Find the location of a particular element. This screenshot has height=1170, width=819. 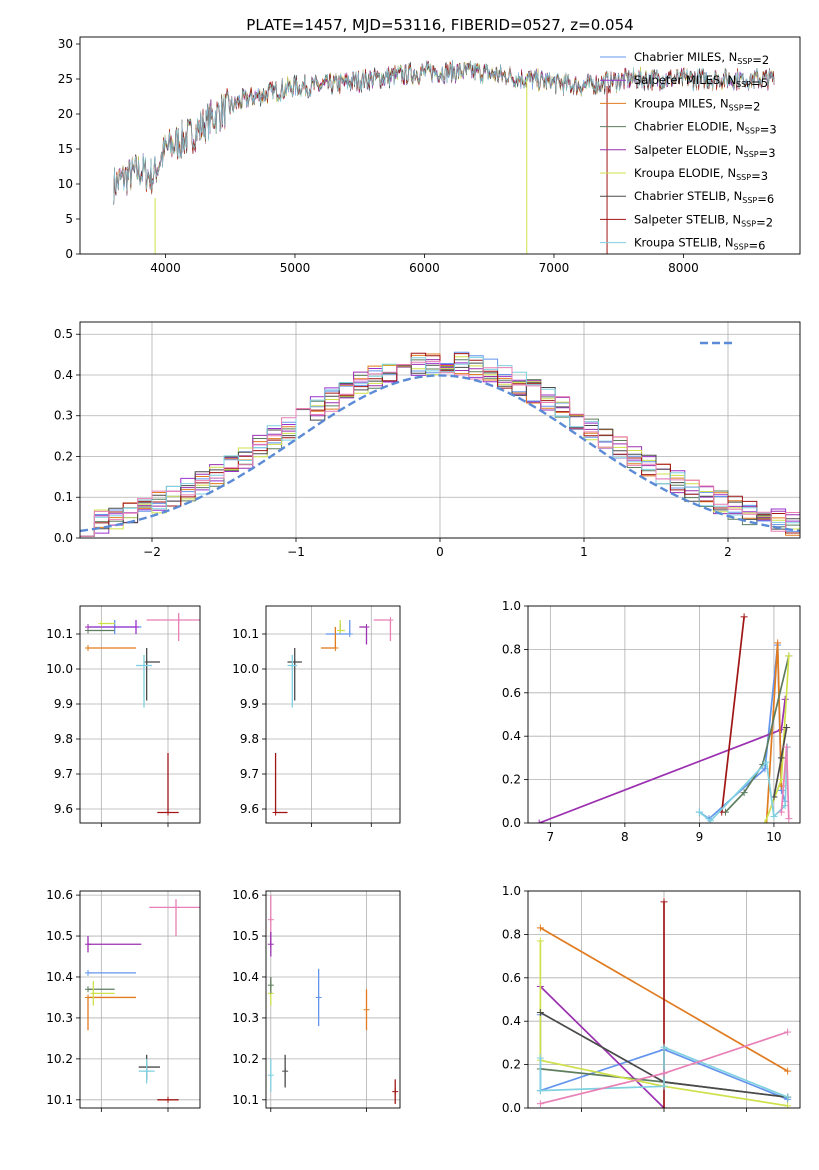

y-tick-label: 0.4 is located at coordinates (511, 736).